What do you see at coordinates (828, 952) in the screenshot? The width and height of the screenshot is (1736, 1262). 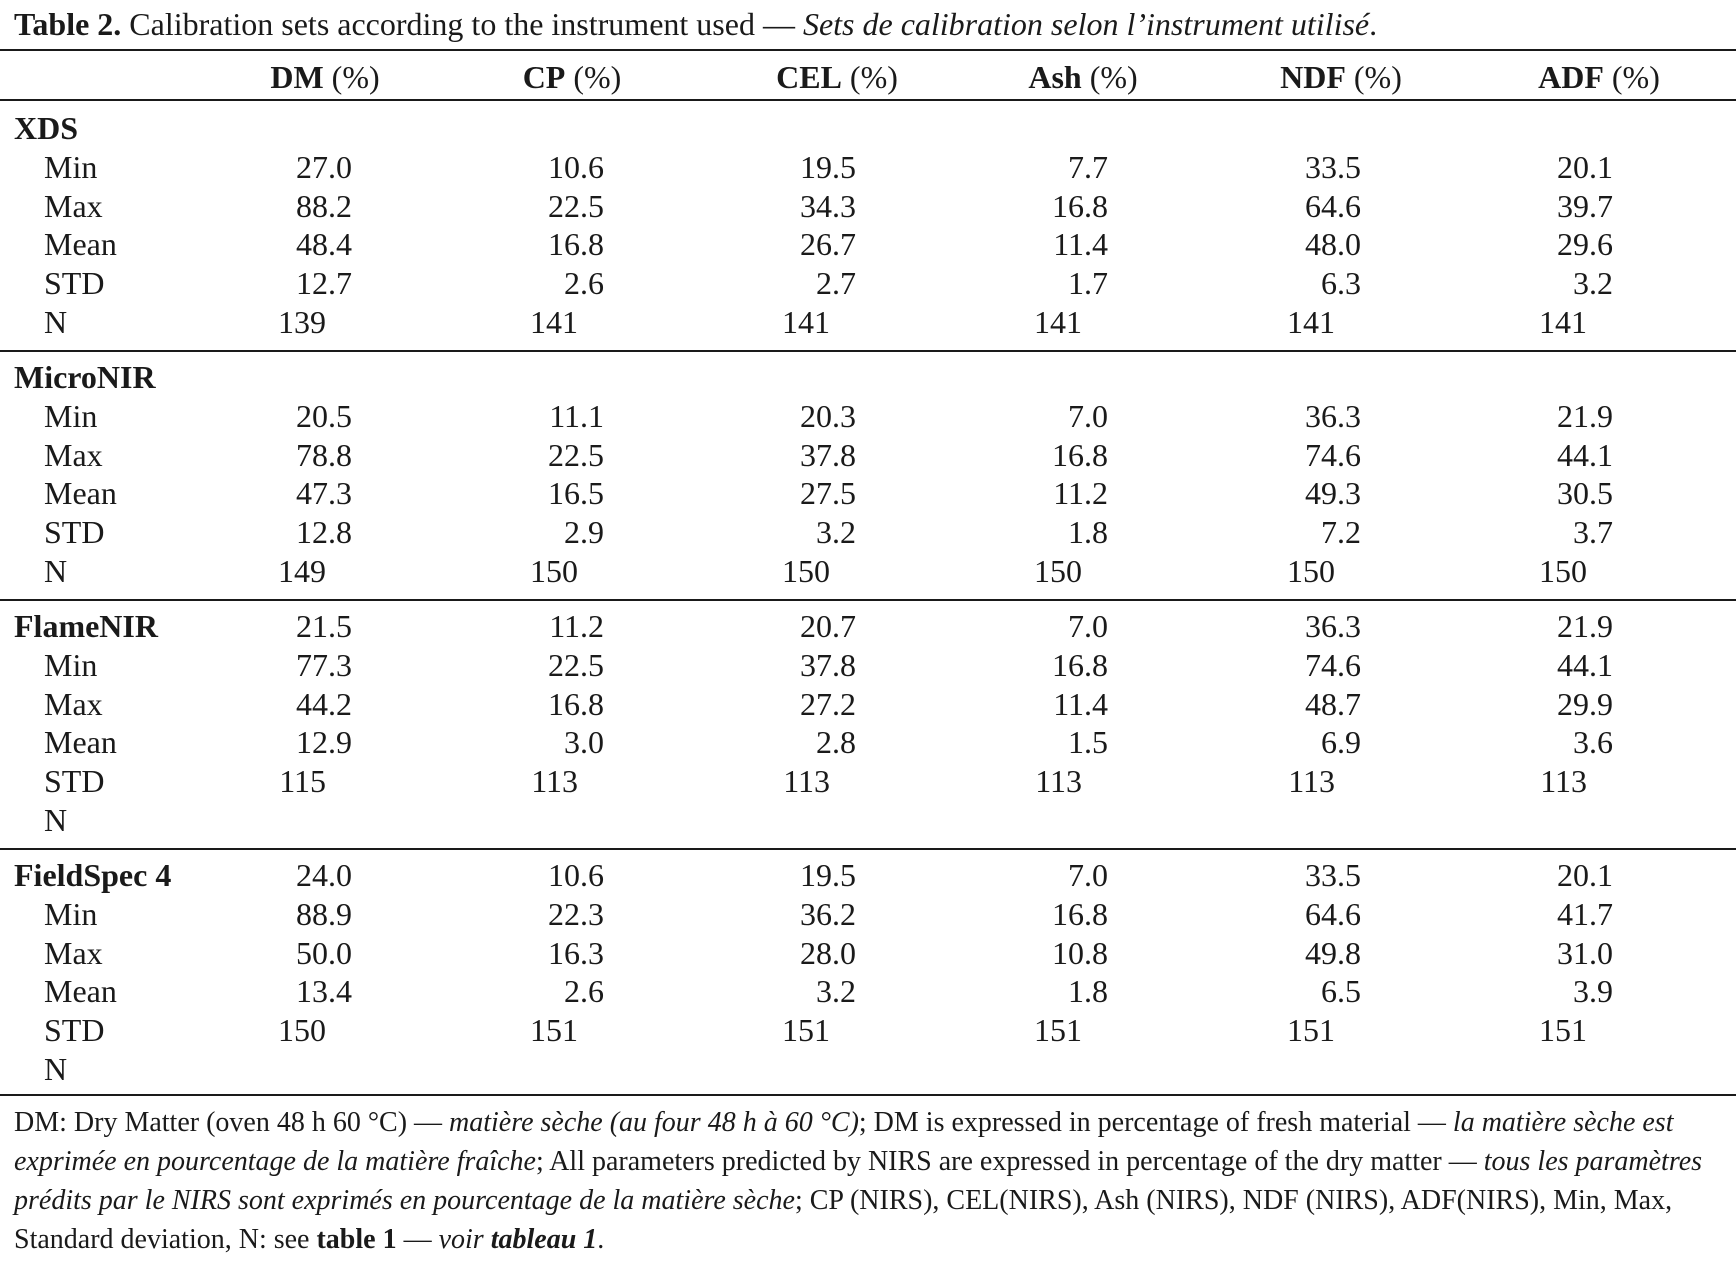 I see `table-cell: 28.0` at bounding box center [828, 952].